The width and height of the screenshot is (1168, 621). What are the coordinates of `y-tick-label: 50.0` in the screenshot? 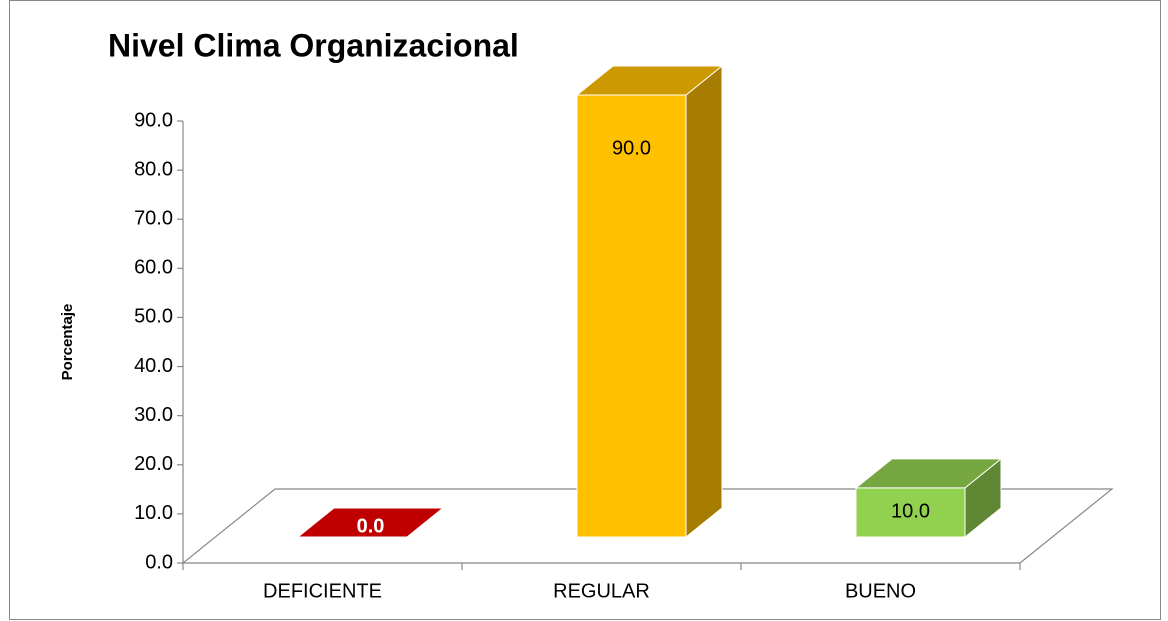 It's located at (153, 317).